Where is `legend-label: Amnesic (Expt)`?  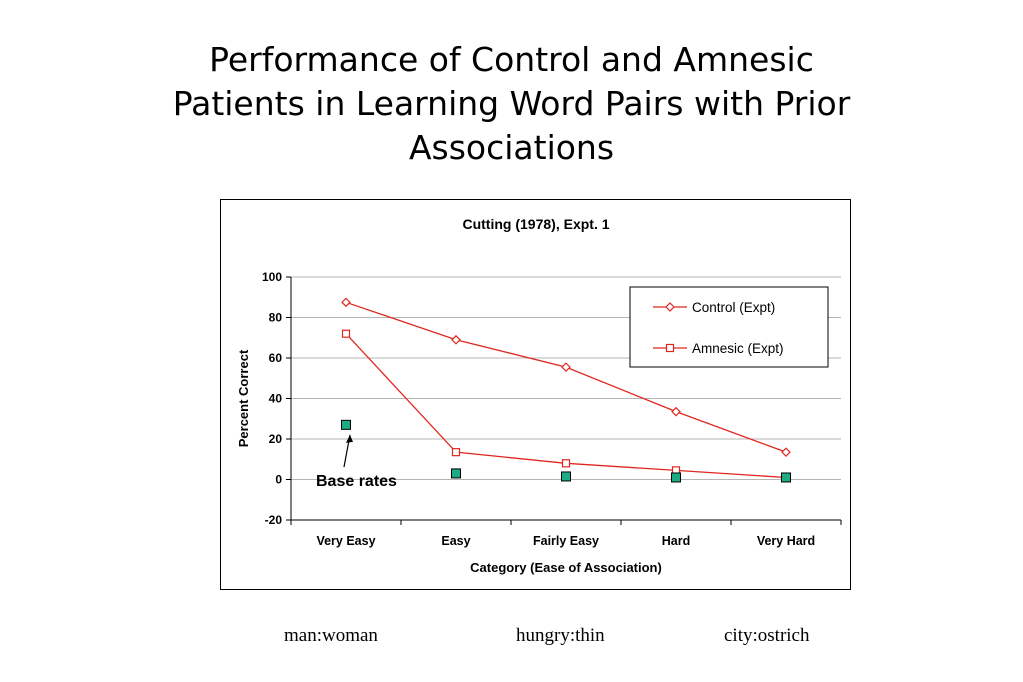
legend-label: Amnesic (Expt) is located at coordinates (738, 348).